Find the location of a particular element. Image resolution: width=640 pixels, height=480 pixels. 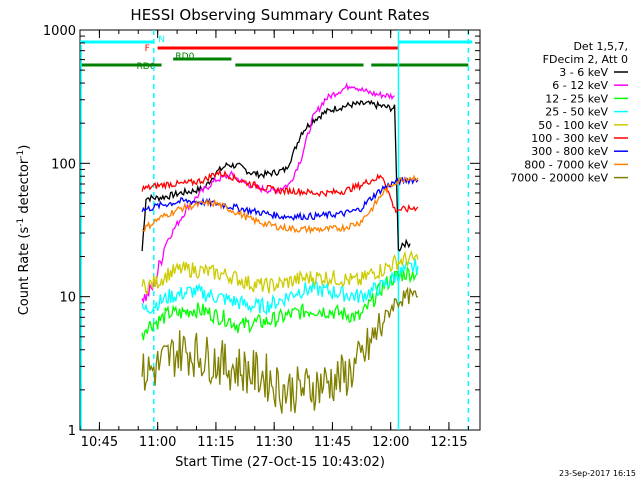

y-tick-label: 1000 is located at coordinates (59, 31).